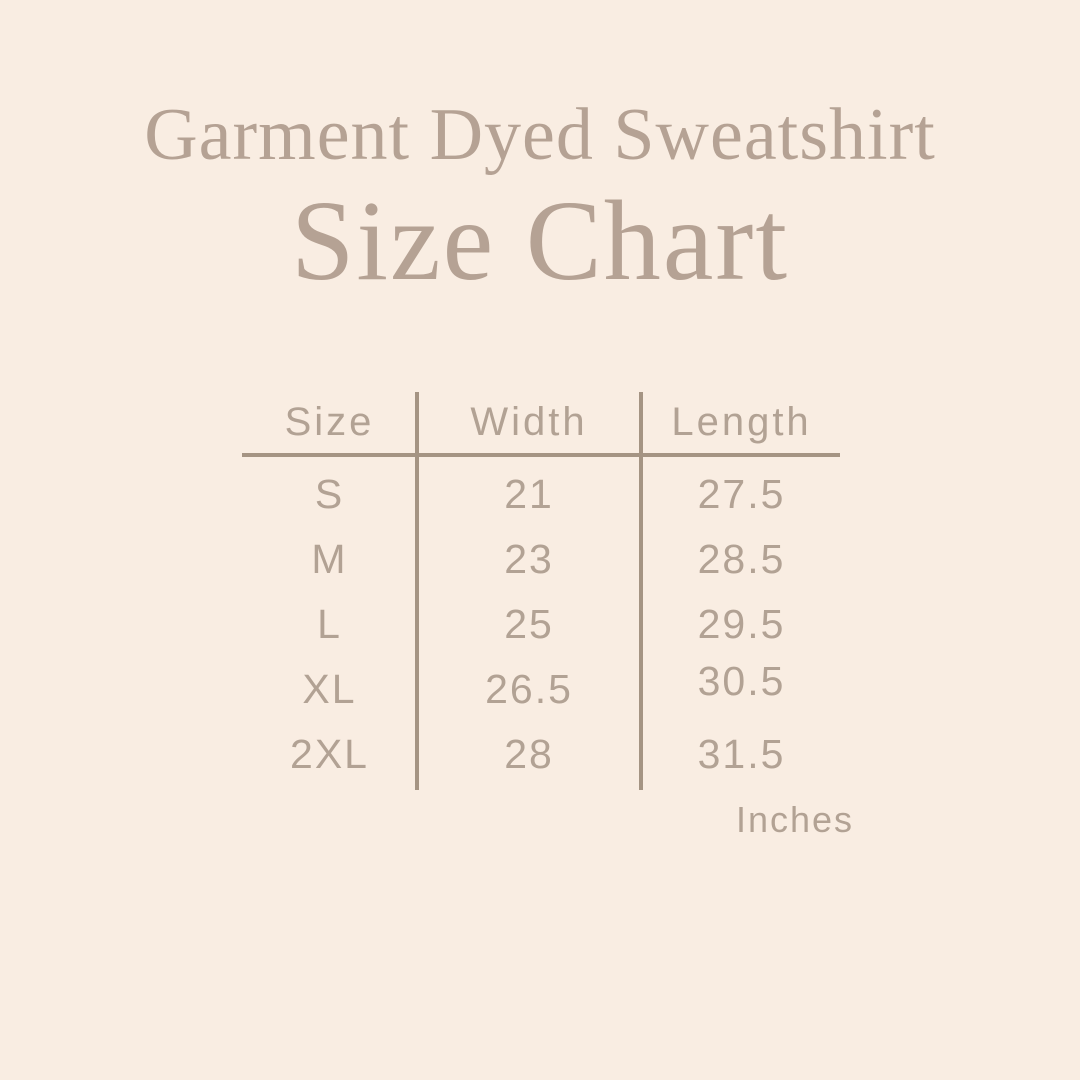 This screenshot has height=1080, width=1080. I want to click on size-cell: L, so click(329, 624).